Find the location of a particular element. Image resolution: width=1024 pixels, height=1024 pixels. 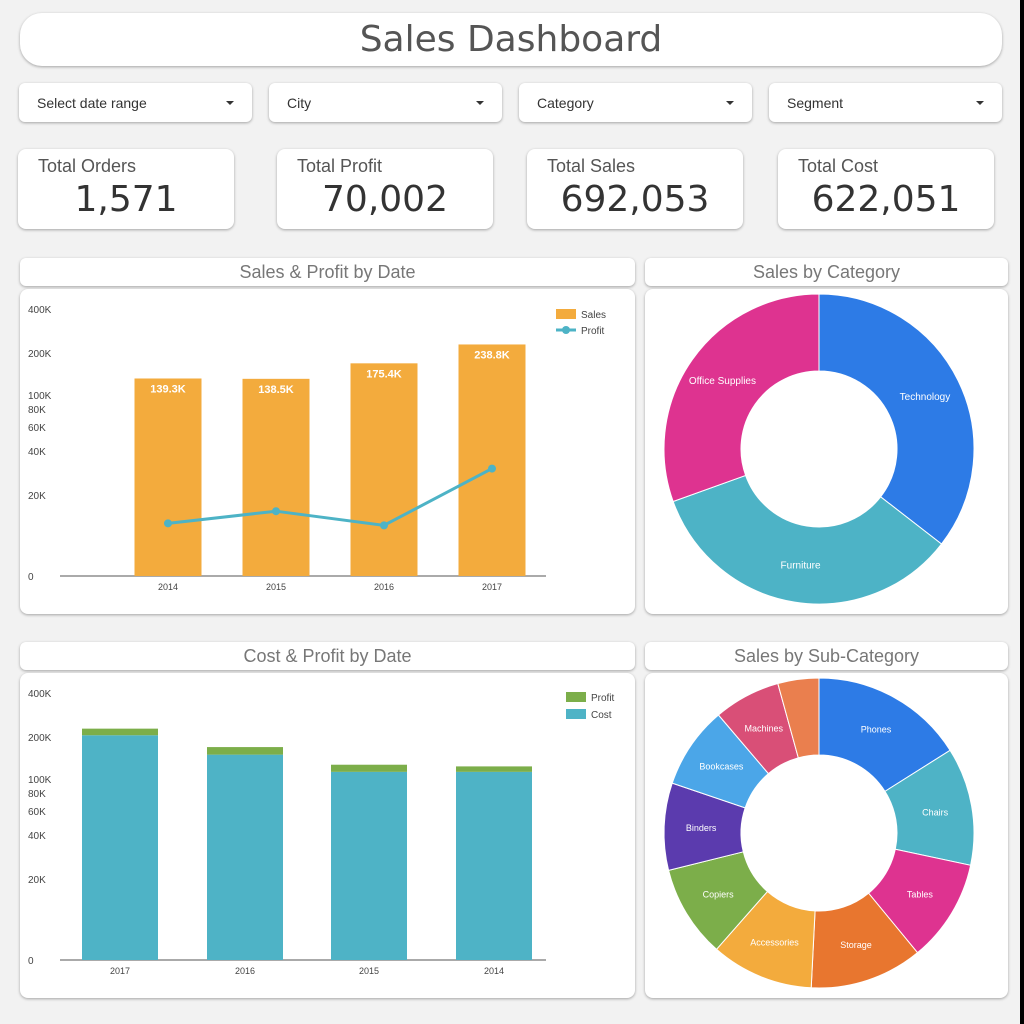

y-tick-label: 0 is located at coordinates (31, 961).